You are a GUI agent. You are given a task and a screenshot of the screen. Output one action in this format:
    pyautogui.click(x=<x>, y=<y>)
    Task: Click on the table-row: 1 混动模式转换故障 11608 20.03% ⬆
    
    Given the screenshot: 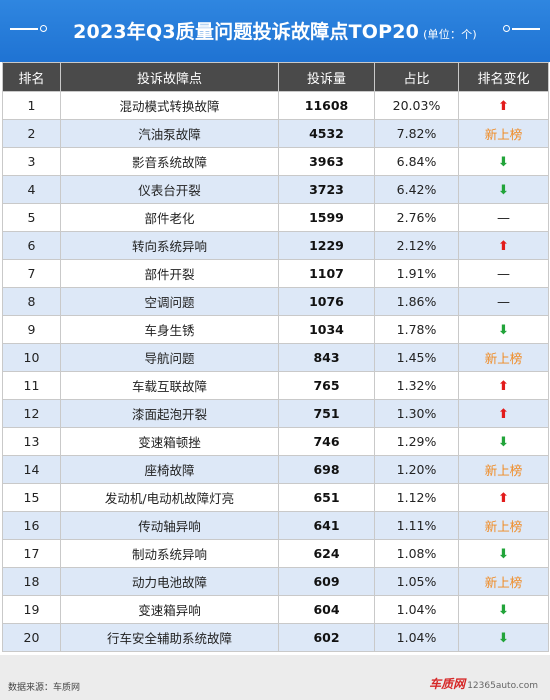 What is the action you would take?
    pyautogui.click(x=275, y=105)
    